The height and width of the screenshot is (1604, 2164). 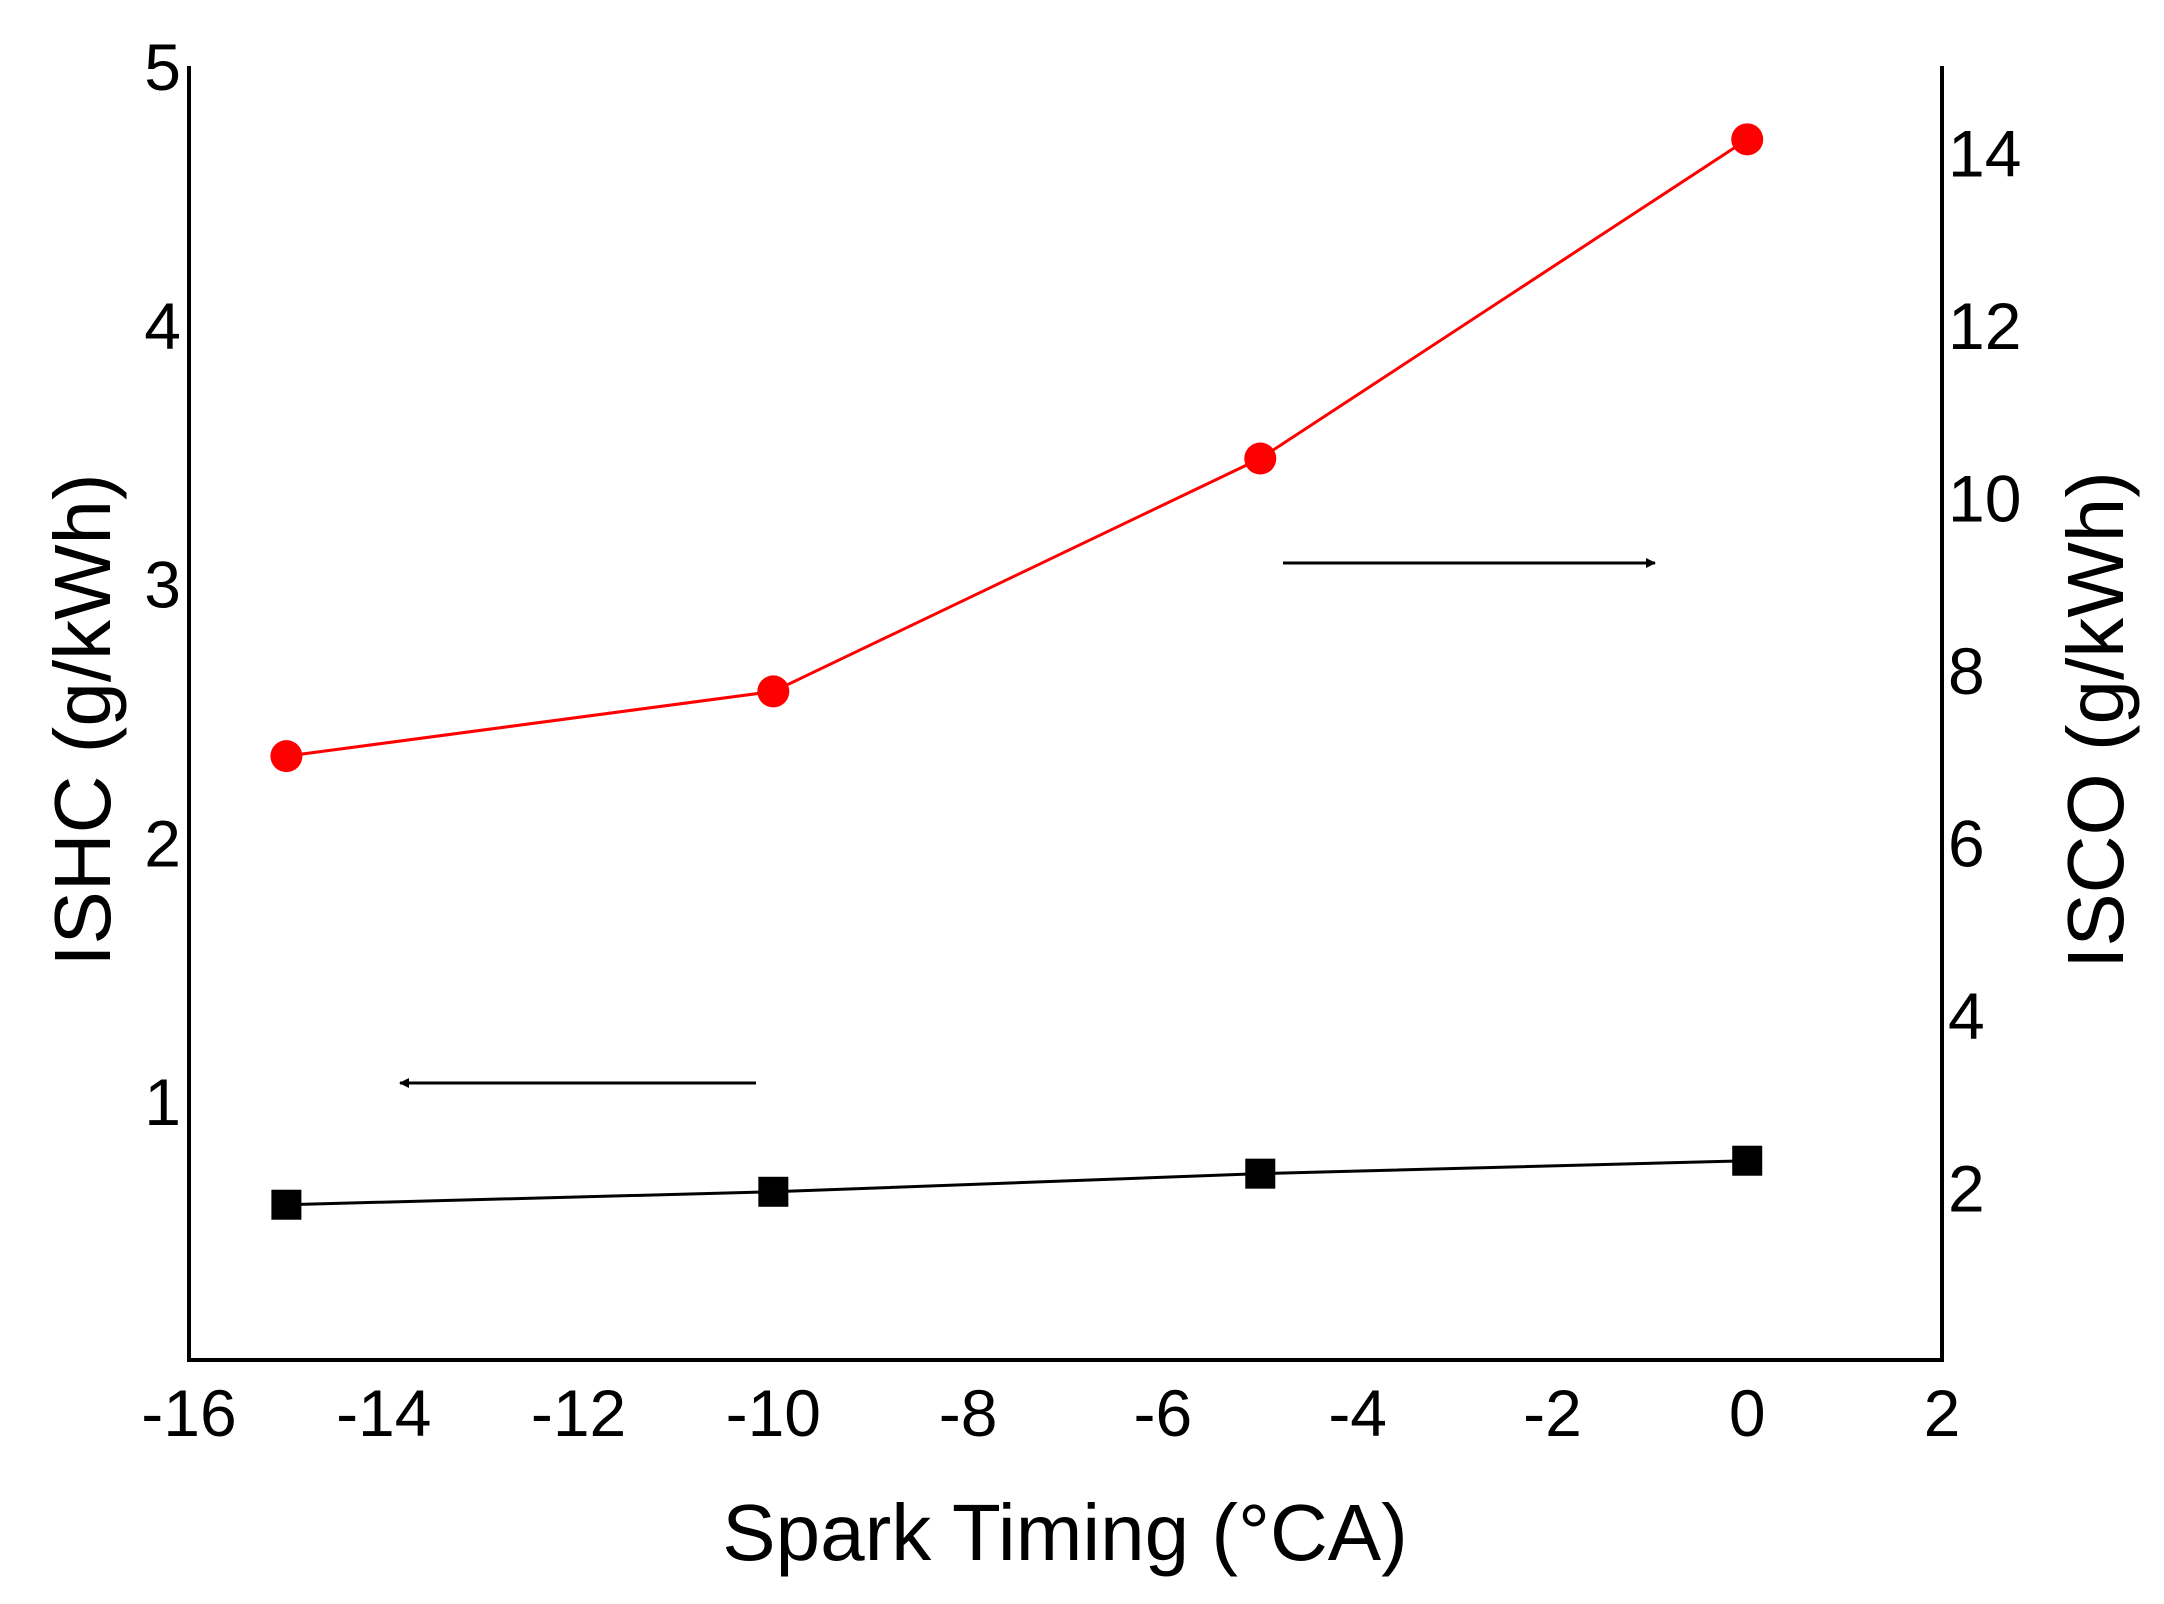 I want to click on y-left-tick-label: 5, so click(x=162, y=67).